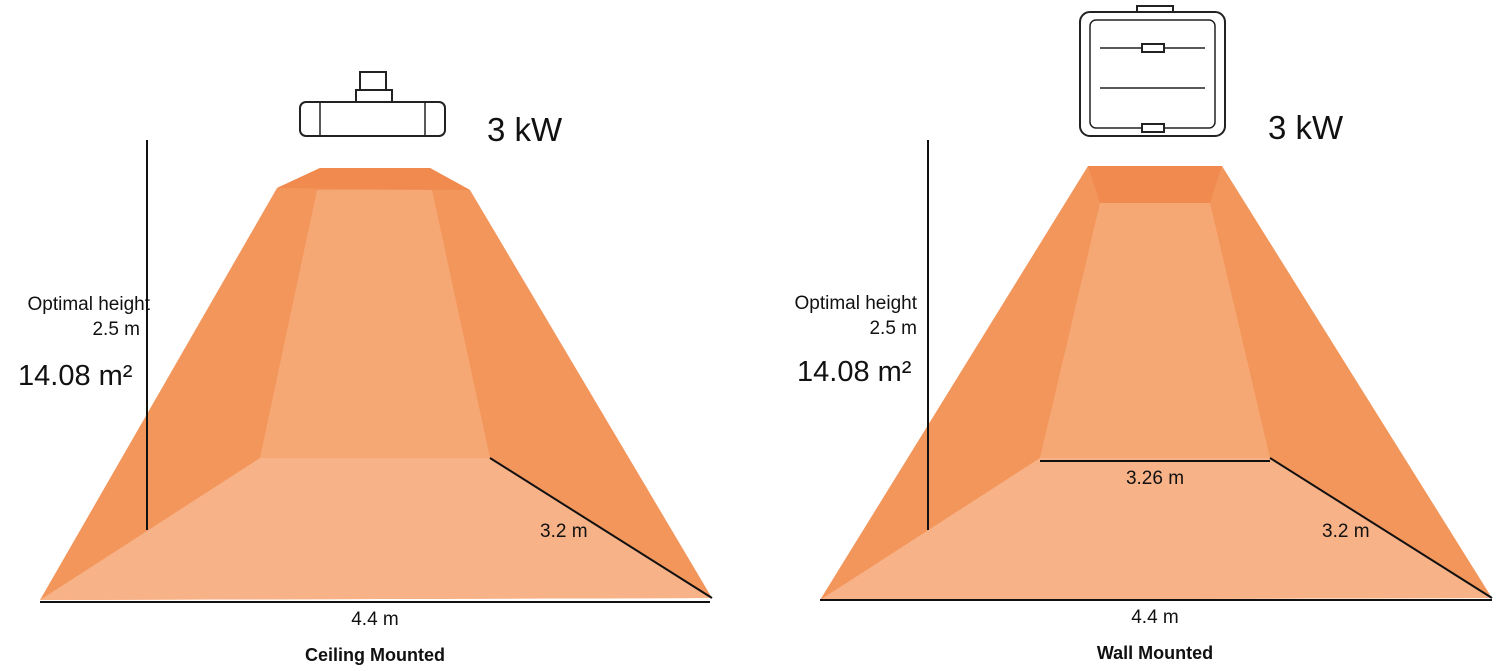 The width and height of the screenshot is (1500, 671). What do you see at coordinates (1155, 478) in the screenshot?
I see `inner-width: 3.26 m` at bounding box center [1155, 478].